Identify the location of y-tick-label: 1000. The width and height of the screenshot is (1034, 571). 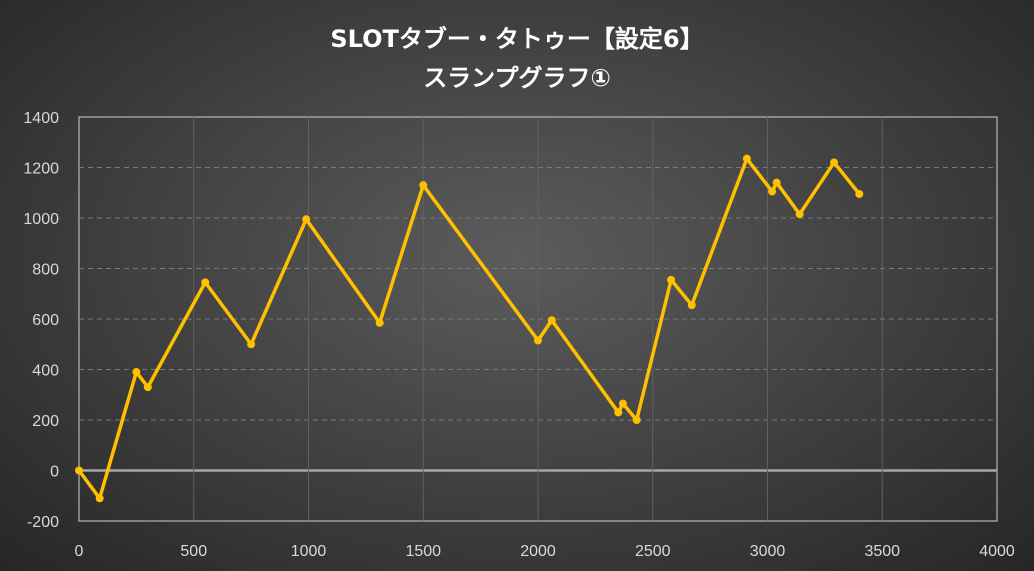
(41, 219).